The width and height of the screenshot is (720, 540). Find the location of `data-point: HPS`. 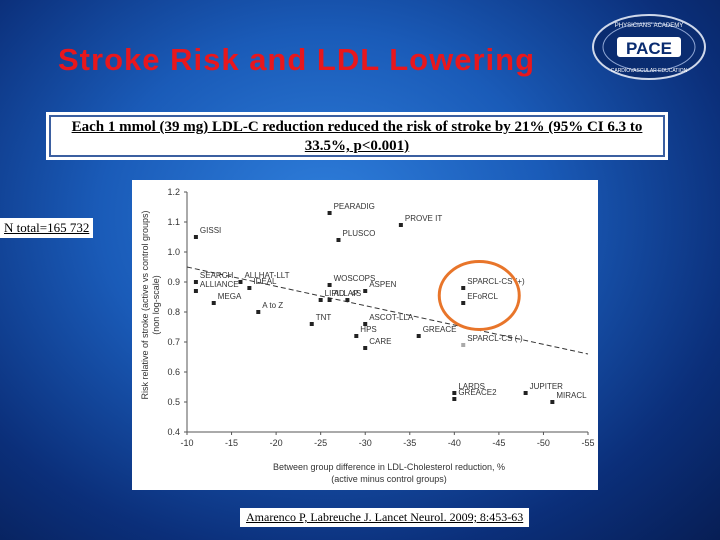

data-point: HPS is located at coordinates (365, 331).